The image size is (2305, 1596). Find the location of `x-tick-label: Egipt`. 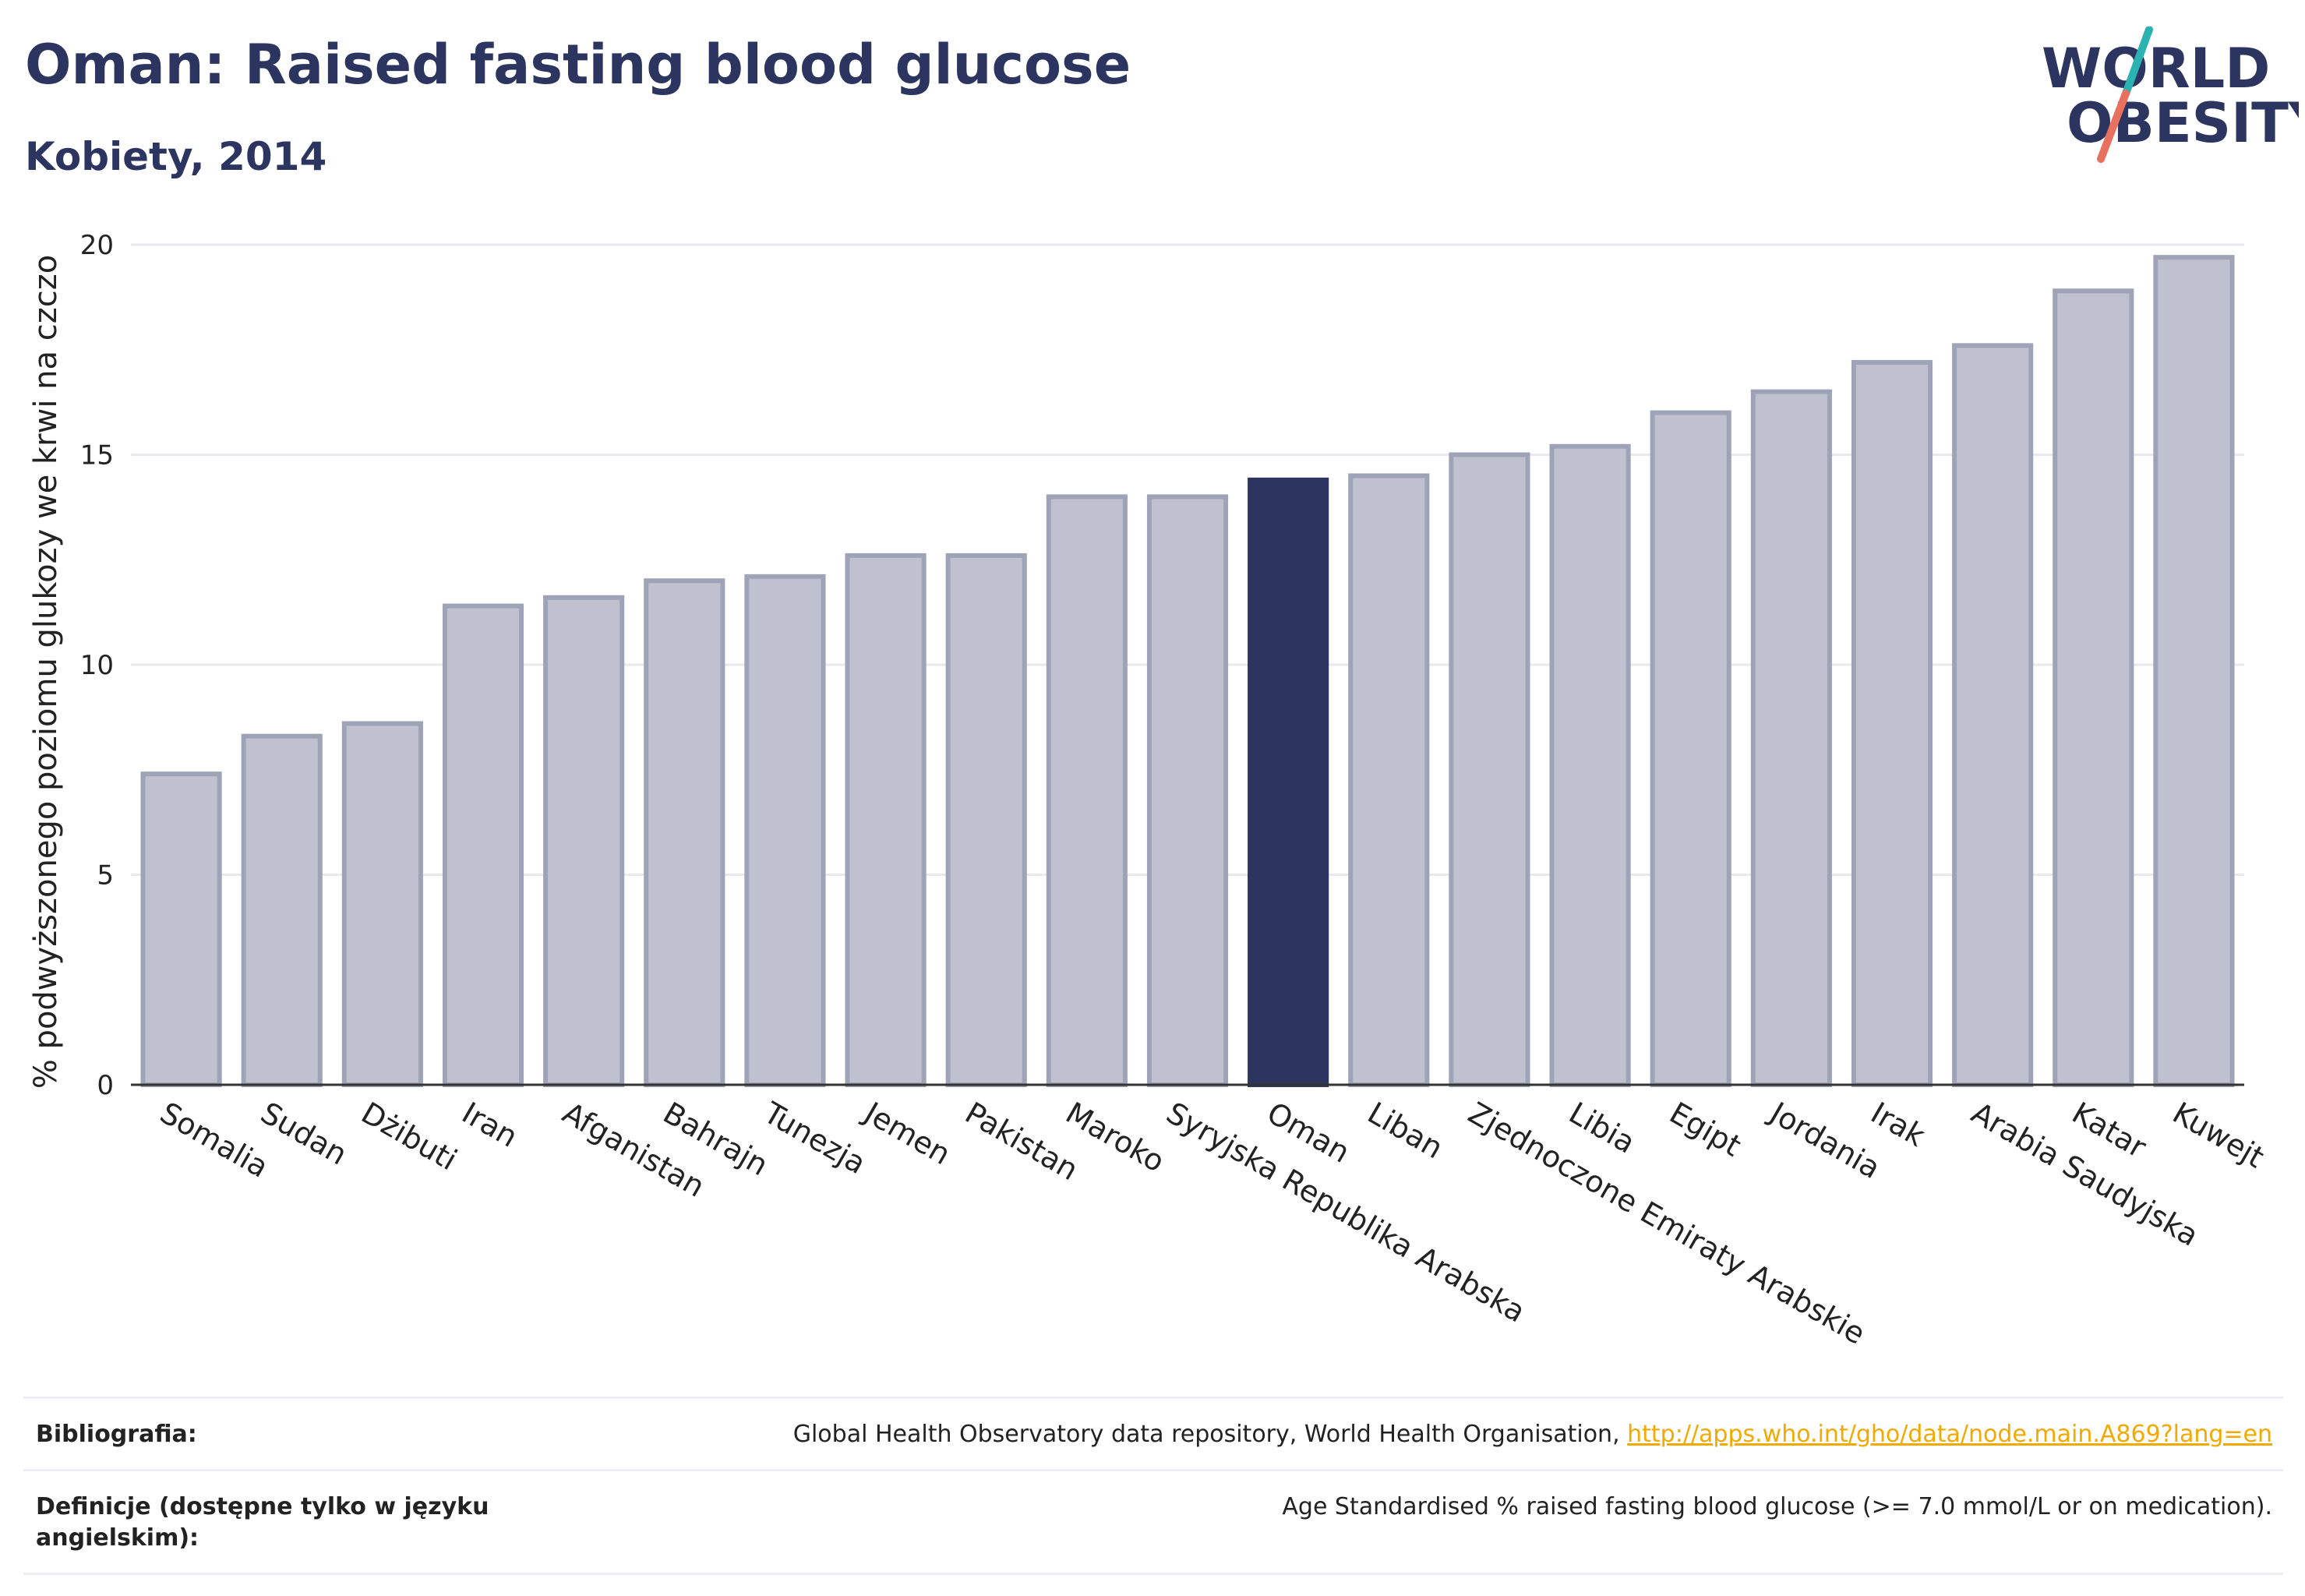

x-tick-label: Egipt is located at coordinates (1706, 1129).